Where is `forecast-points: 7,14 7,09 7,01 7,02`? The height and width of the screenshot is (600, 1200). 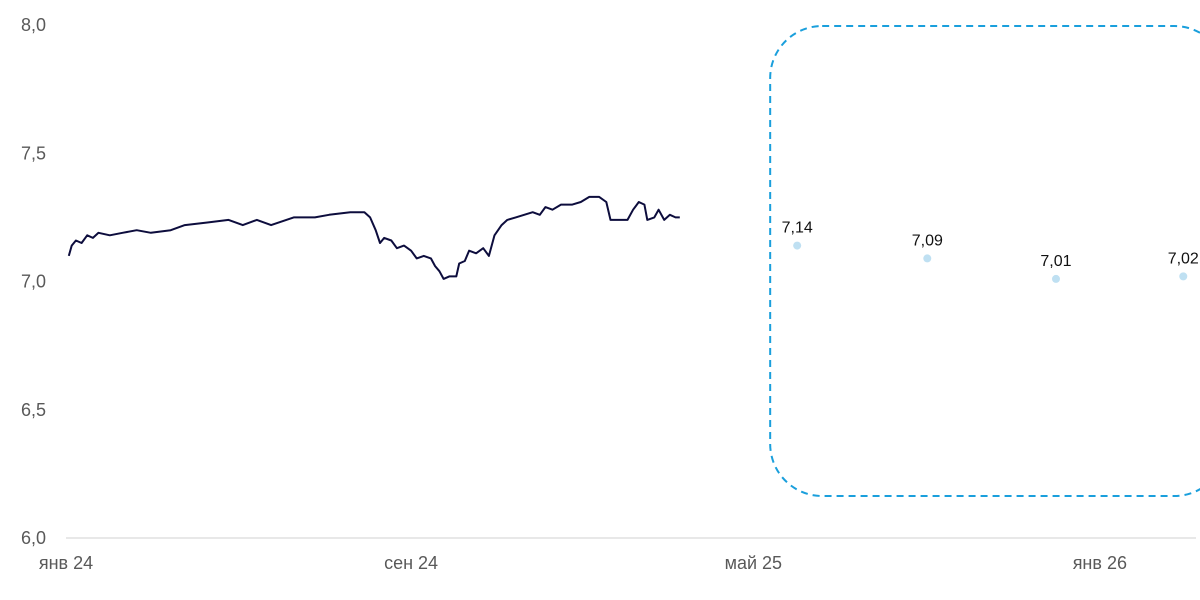
forecast-points: 7,14 7,09 7,01 7,02 is located at coordinates (990, 251).